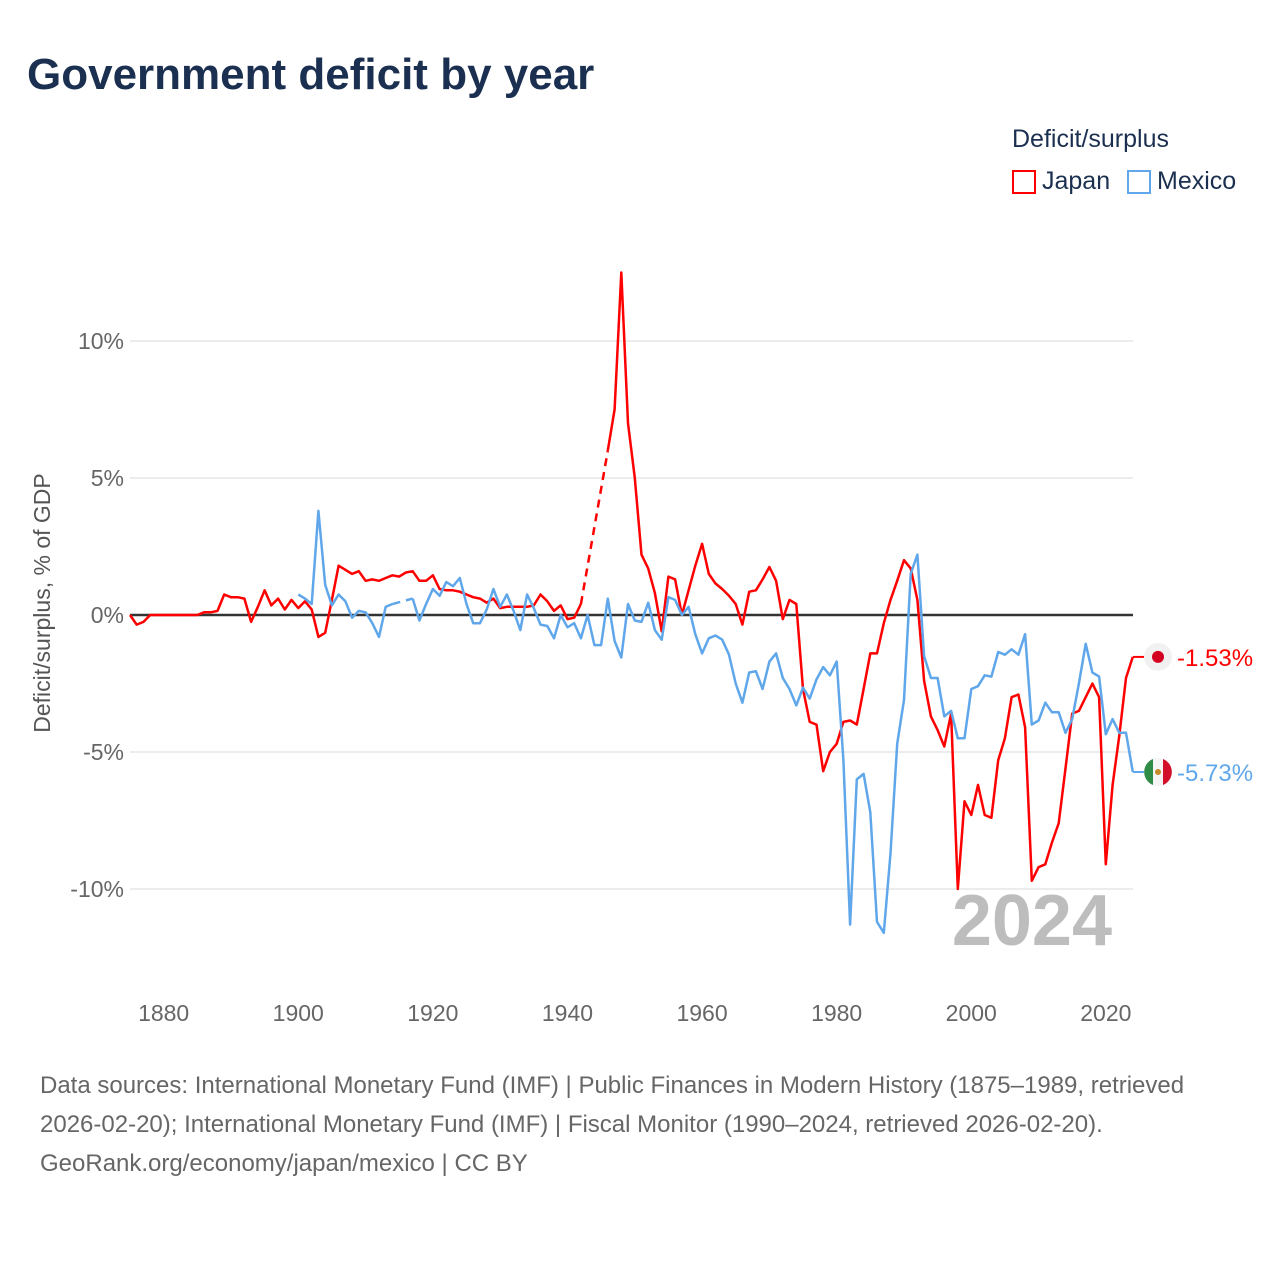  What do you see at coordinates (107, 615) in the screenshot?
I see `y-tick-label: 0%` at bounding box center [107, 615].